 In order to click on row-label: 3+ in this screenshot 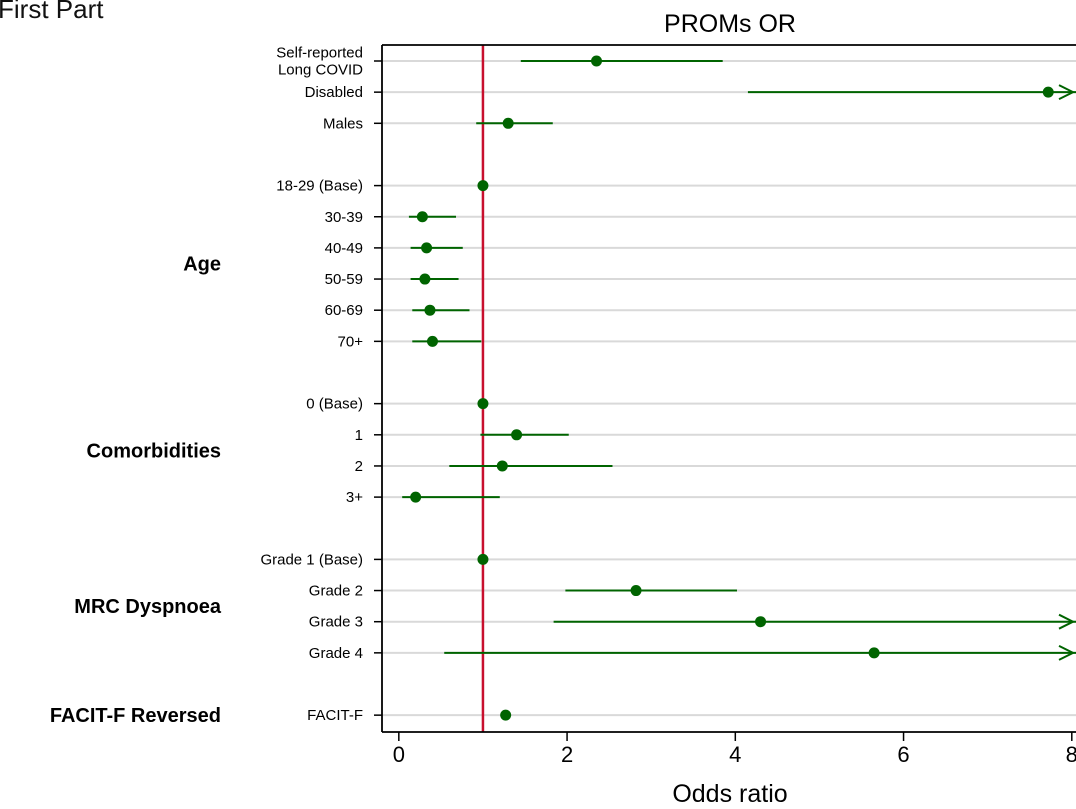, I will do `click(354, 497)`.